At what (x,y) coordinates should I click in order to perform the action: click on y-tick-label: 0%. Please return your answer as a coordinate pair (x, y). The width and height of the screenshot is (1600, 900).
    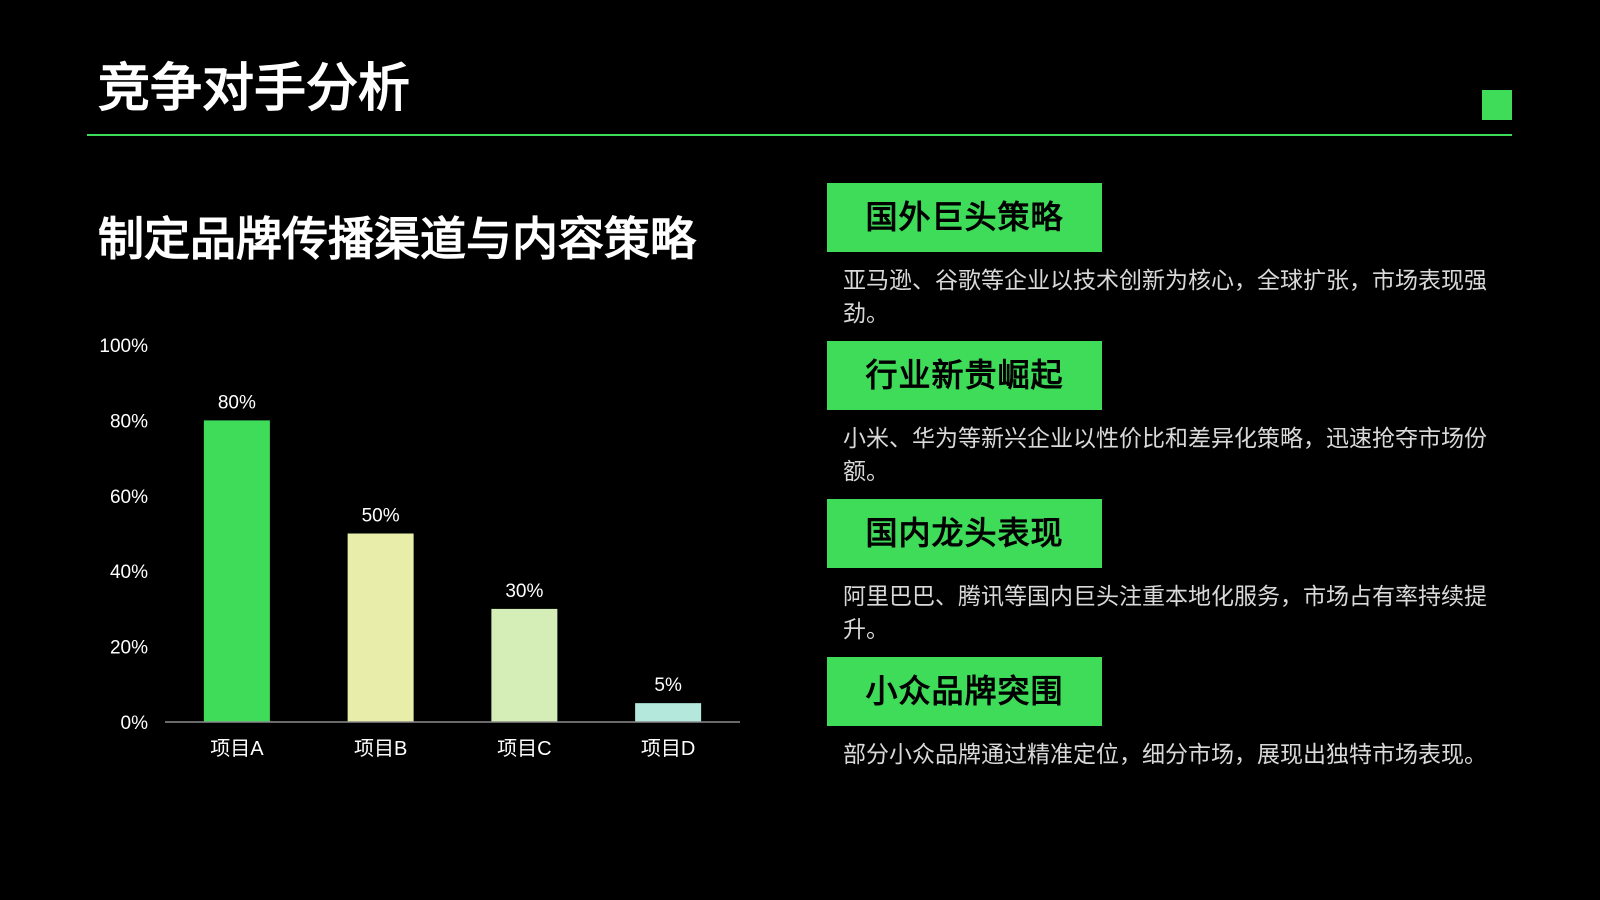
    Looking at the image, I should click on (135, 723).